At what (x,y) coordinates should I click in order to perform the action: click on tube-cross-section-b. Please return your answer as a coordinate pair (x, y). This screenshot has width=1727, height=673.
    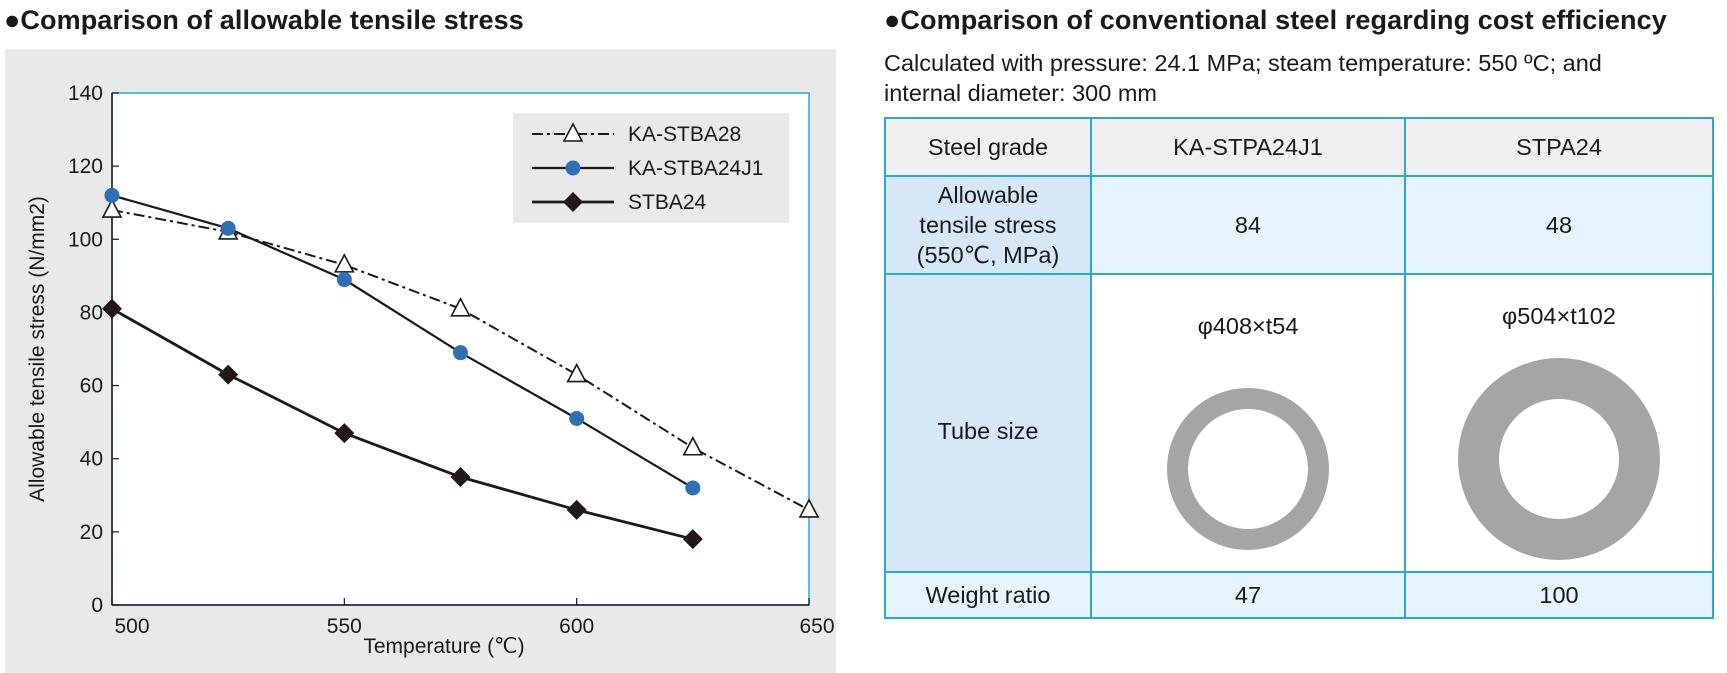
    Looking at the image, I should click on (1559, 459).